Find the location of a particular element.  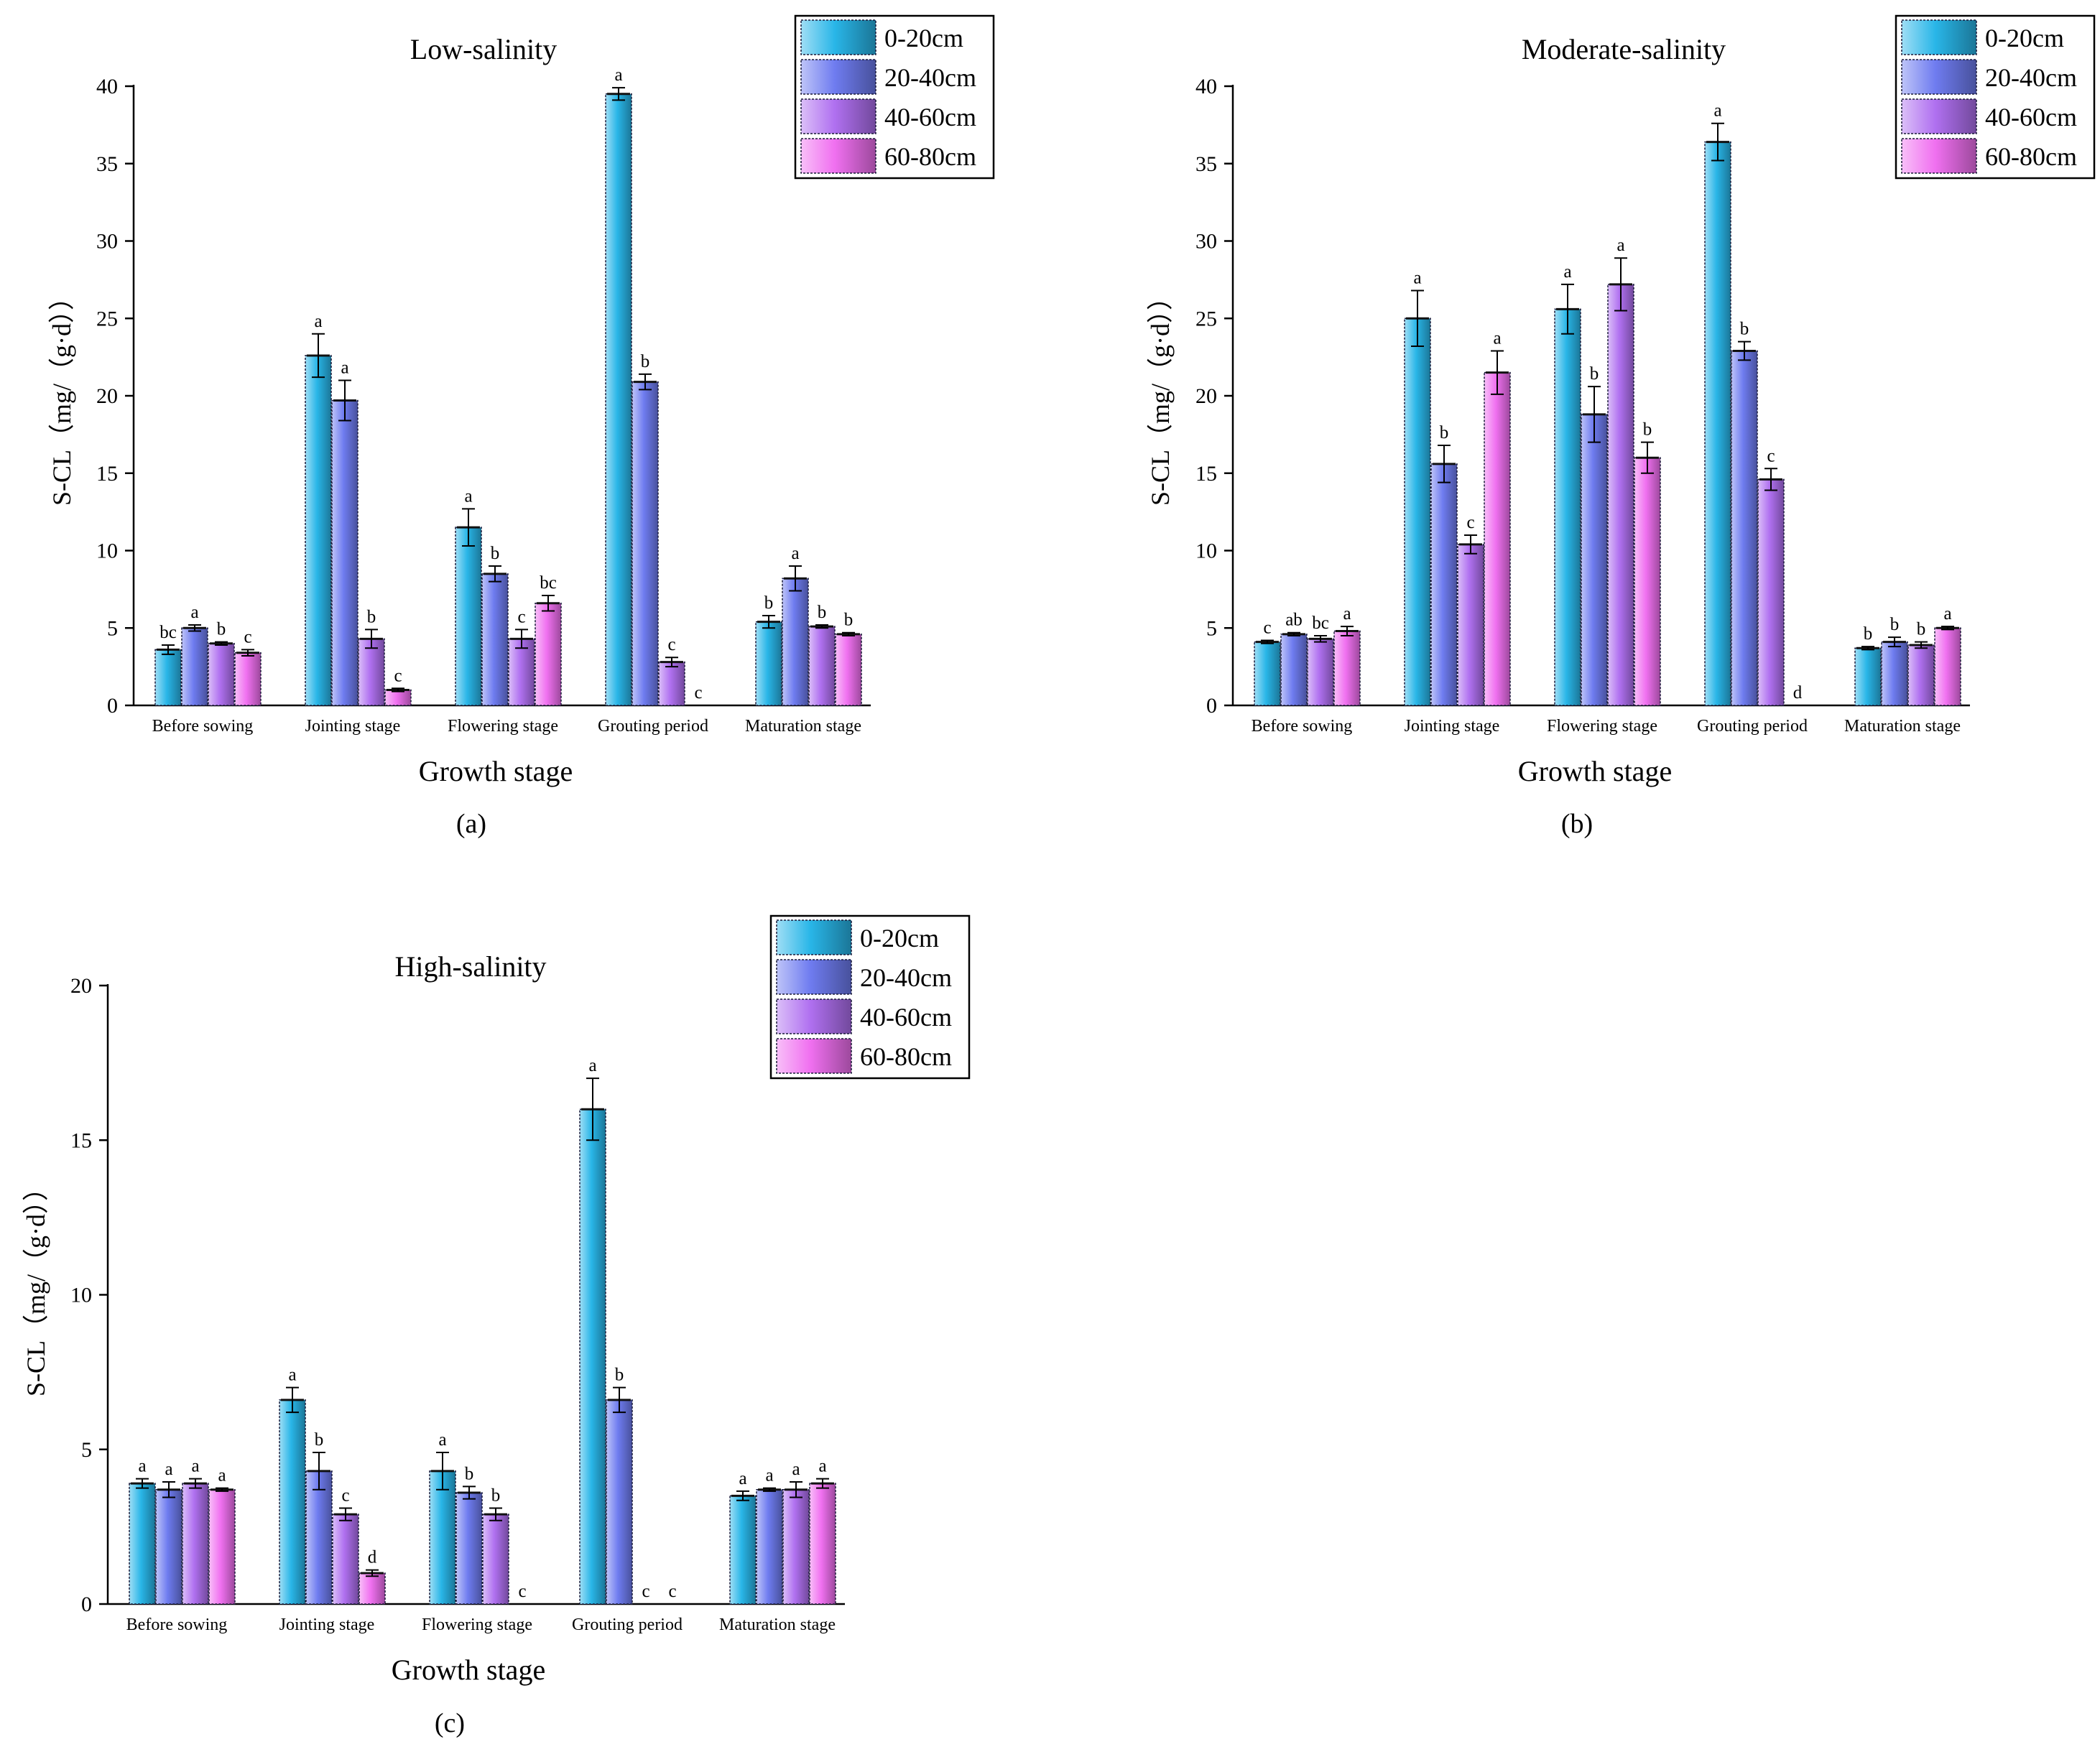

chart-title: High-salinity is located at coordinates (470, 966).